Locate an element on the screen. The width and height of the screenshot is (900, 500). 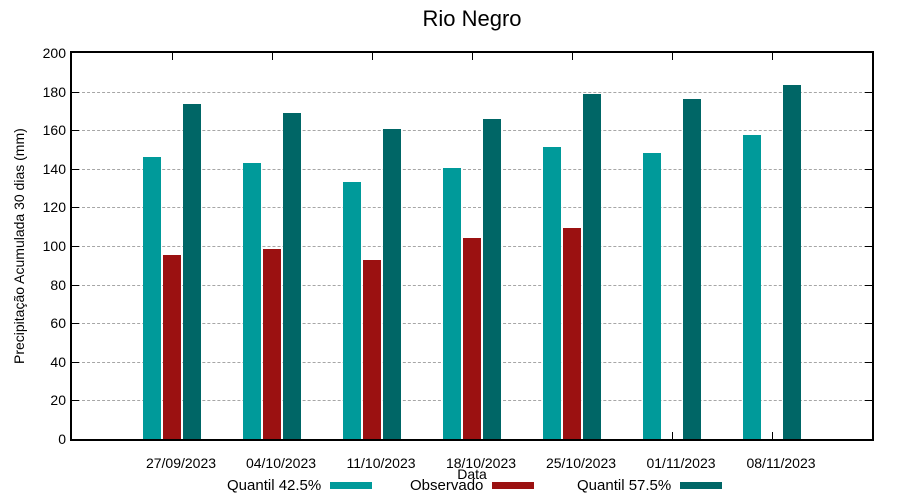
bar-observado-11-10-2023 is located at coordinates (372, 349).